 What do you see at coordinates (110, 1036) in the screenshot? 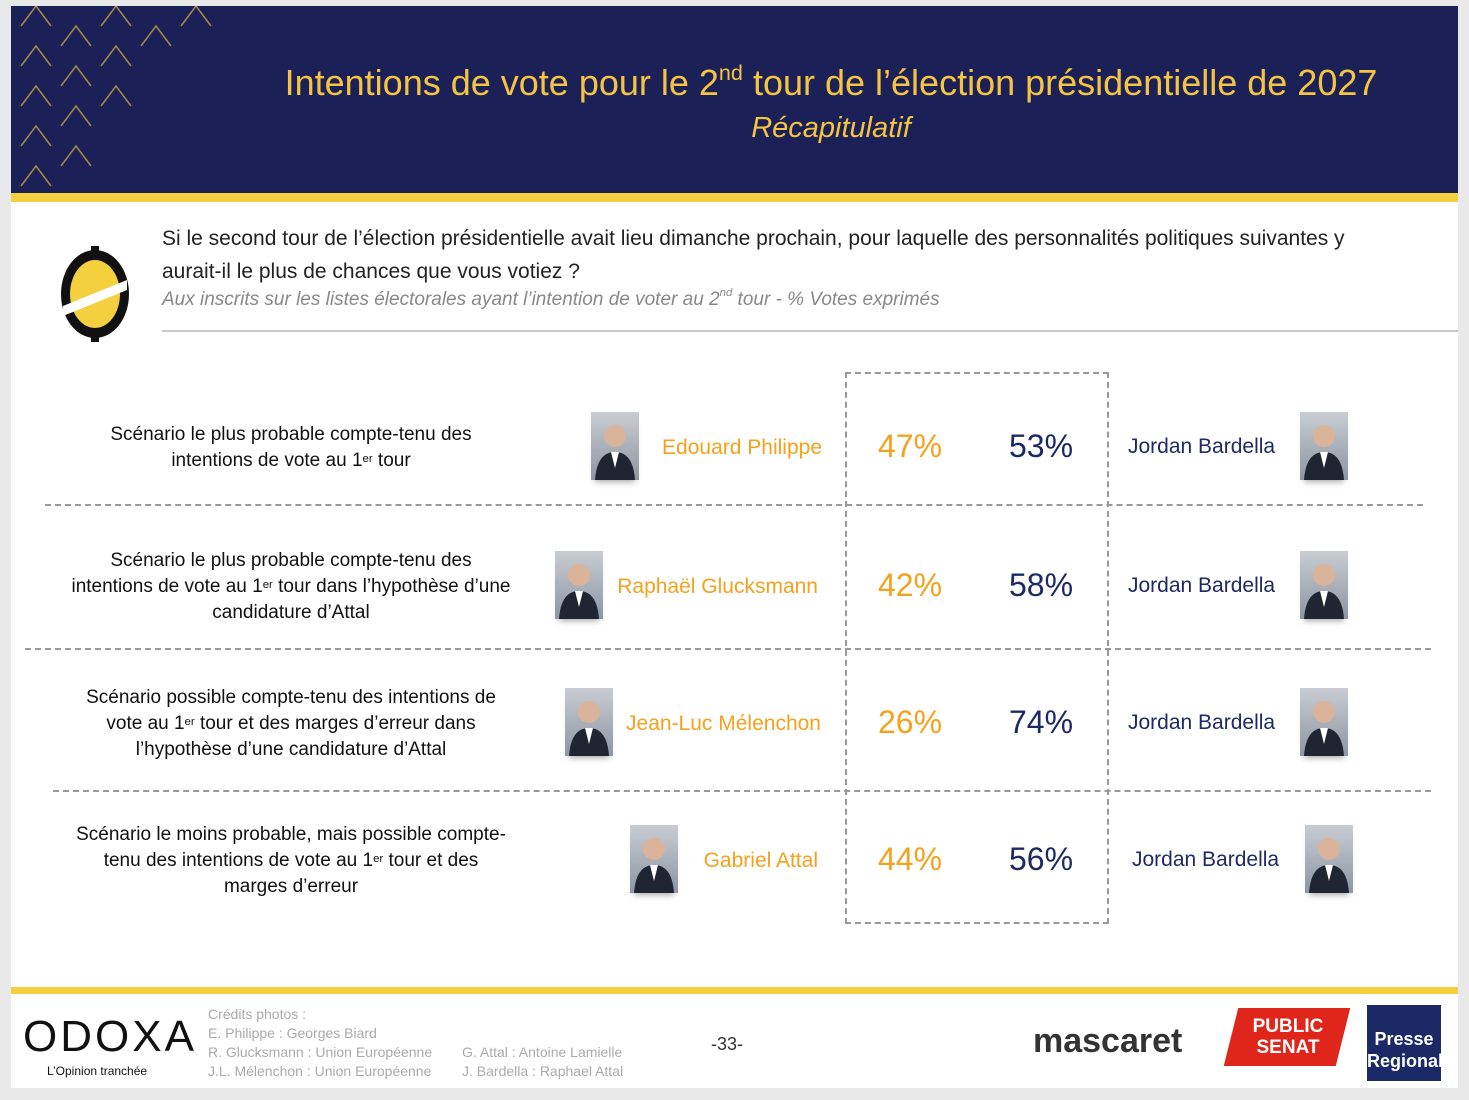
I see `brand: ODOXA` at bounding box center [110, 1036].